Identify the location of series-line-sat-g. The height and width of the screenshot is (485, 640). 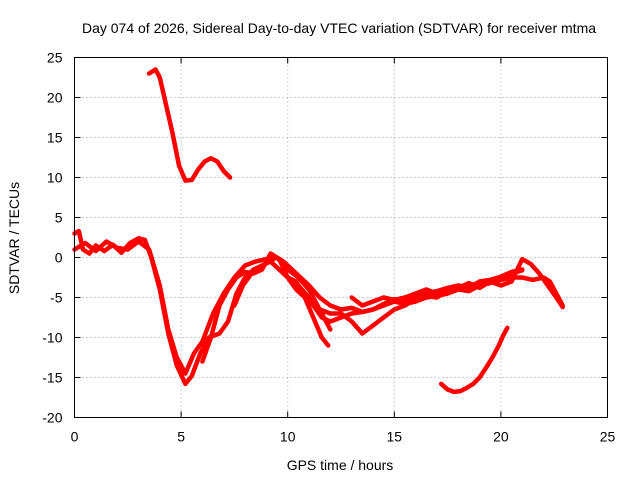
(437, 287).